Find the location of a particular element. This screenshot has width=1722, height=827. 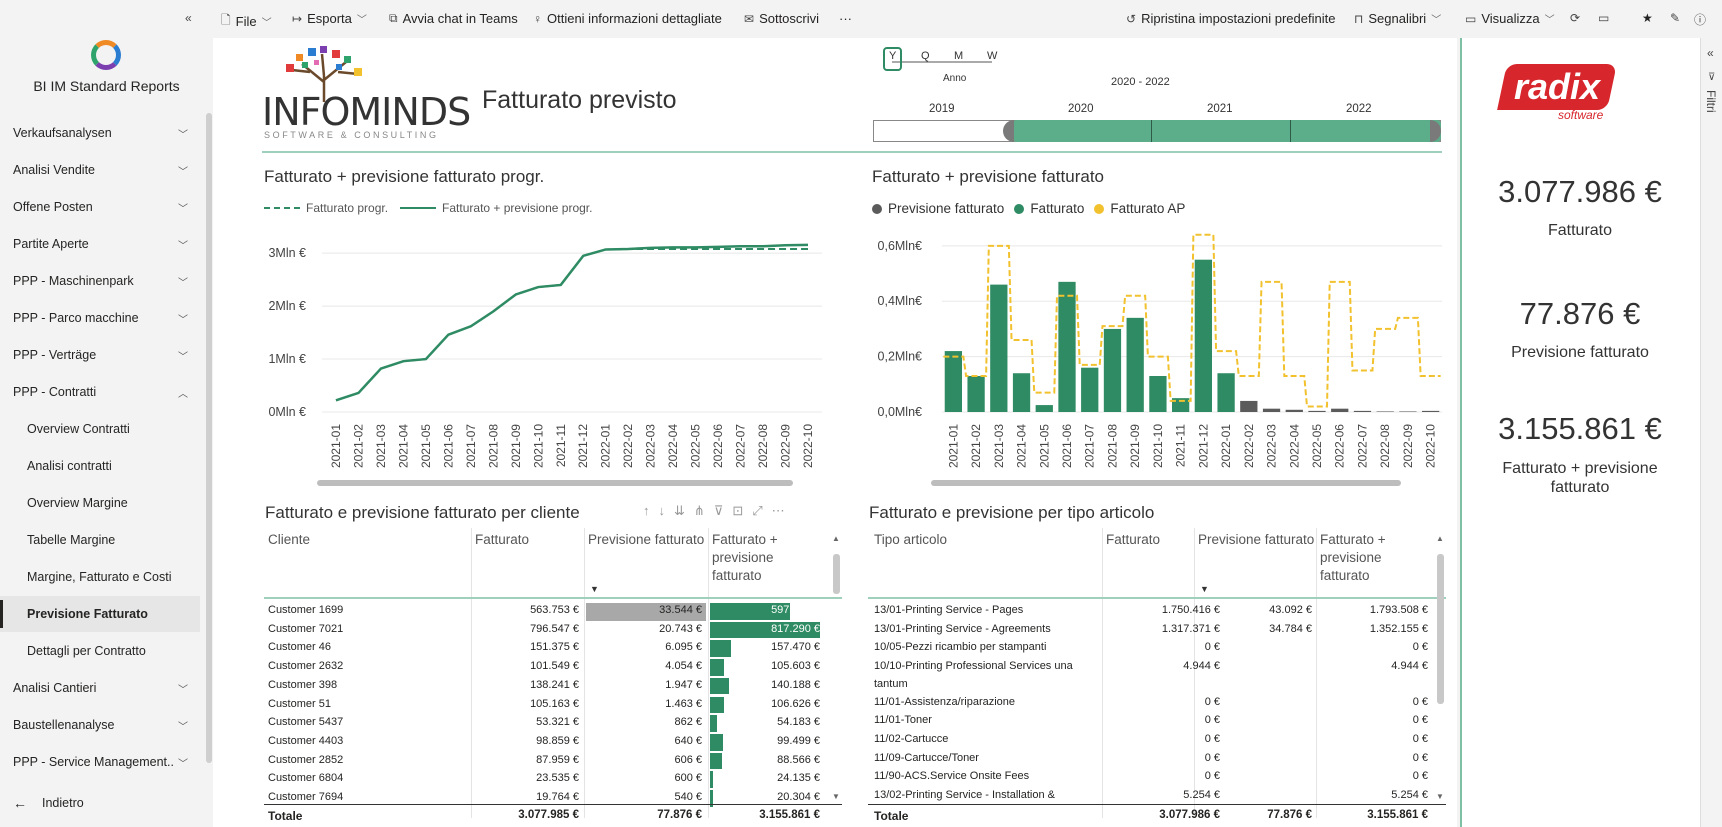

column-header: Cliente is located at coordinates (289, 539).